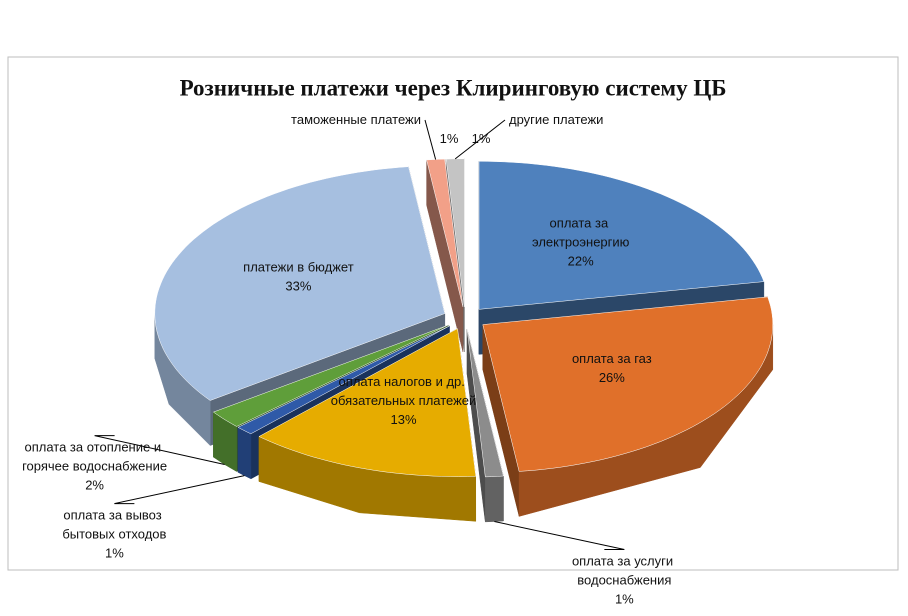  I want to click on slice-label: другие платежи, so click(556, 119).